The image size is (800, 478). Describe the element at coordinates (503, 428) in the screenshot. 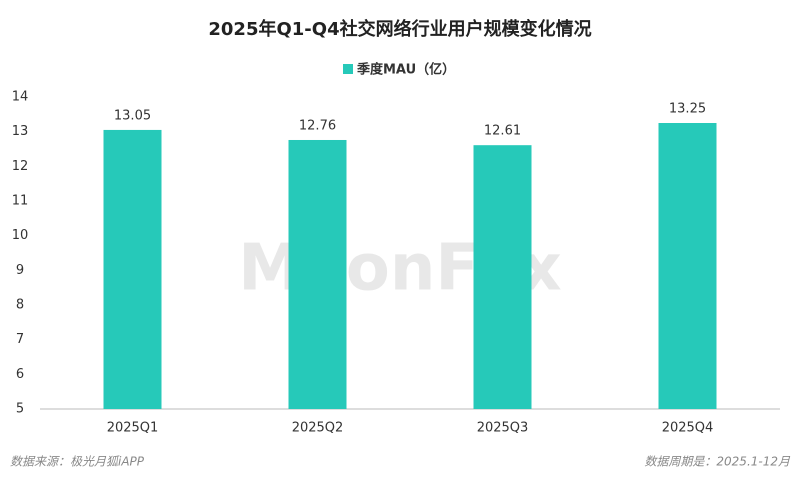

I see `x-tick-label: 2025Q3` at that location.